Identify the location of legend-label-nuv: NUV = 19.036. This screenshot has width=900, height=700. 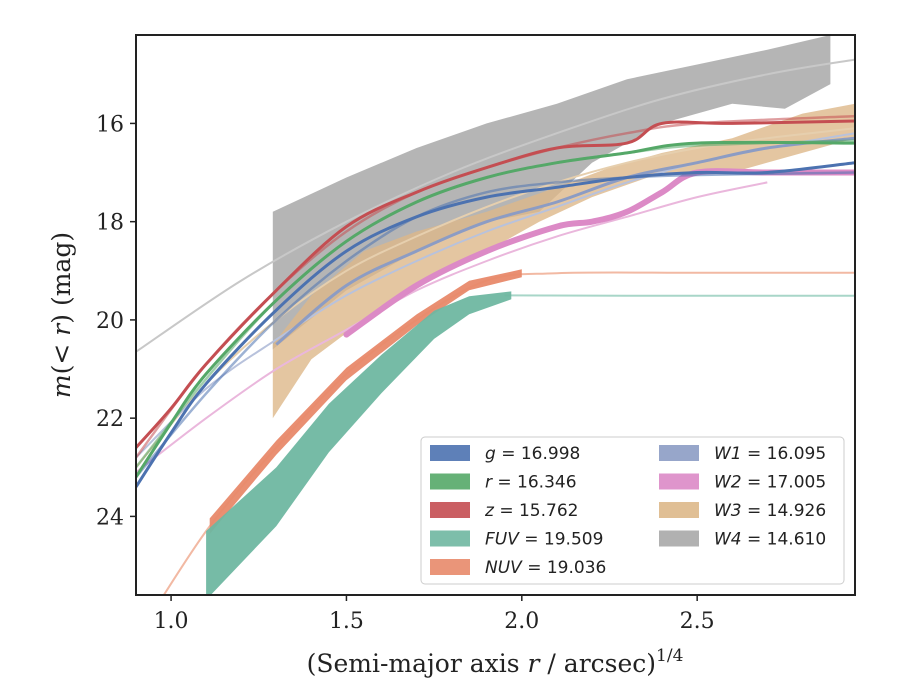
(545, 568).